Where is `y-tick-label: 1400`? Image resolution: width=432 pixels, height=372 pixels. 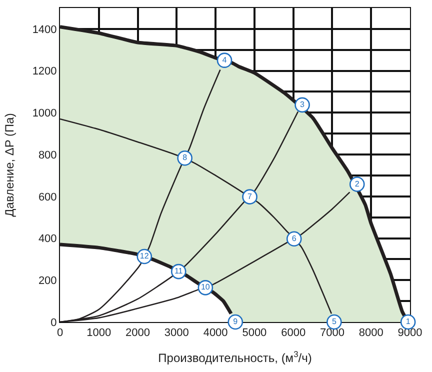
y-tick-label: 1400 is located at coordinates (44, 30).